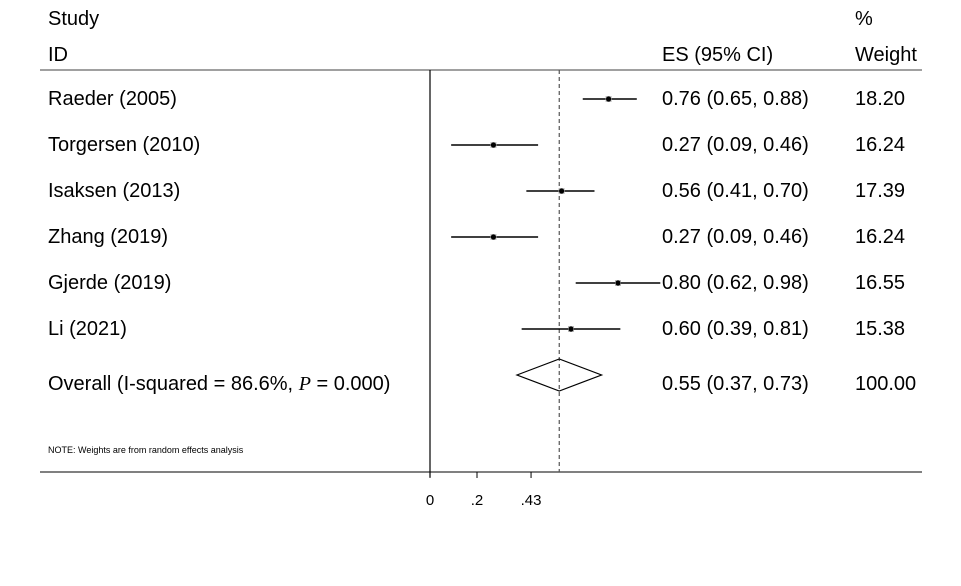  I want to click on study-weight: 15.38, so click(880, 329).